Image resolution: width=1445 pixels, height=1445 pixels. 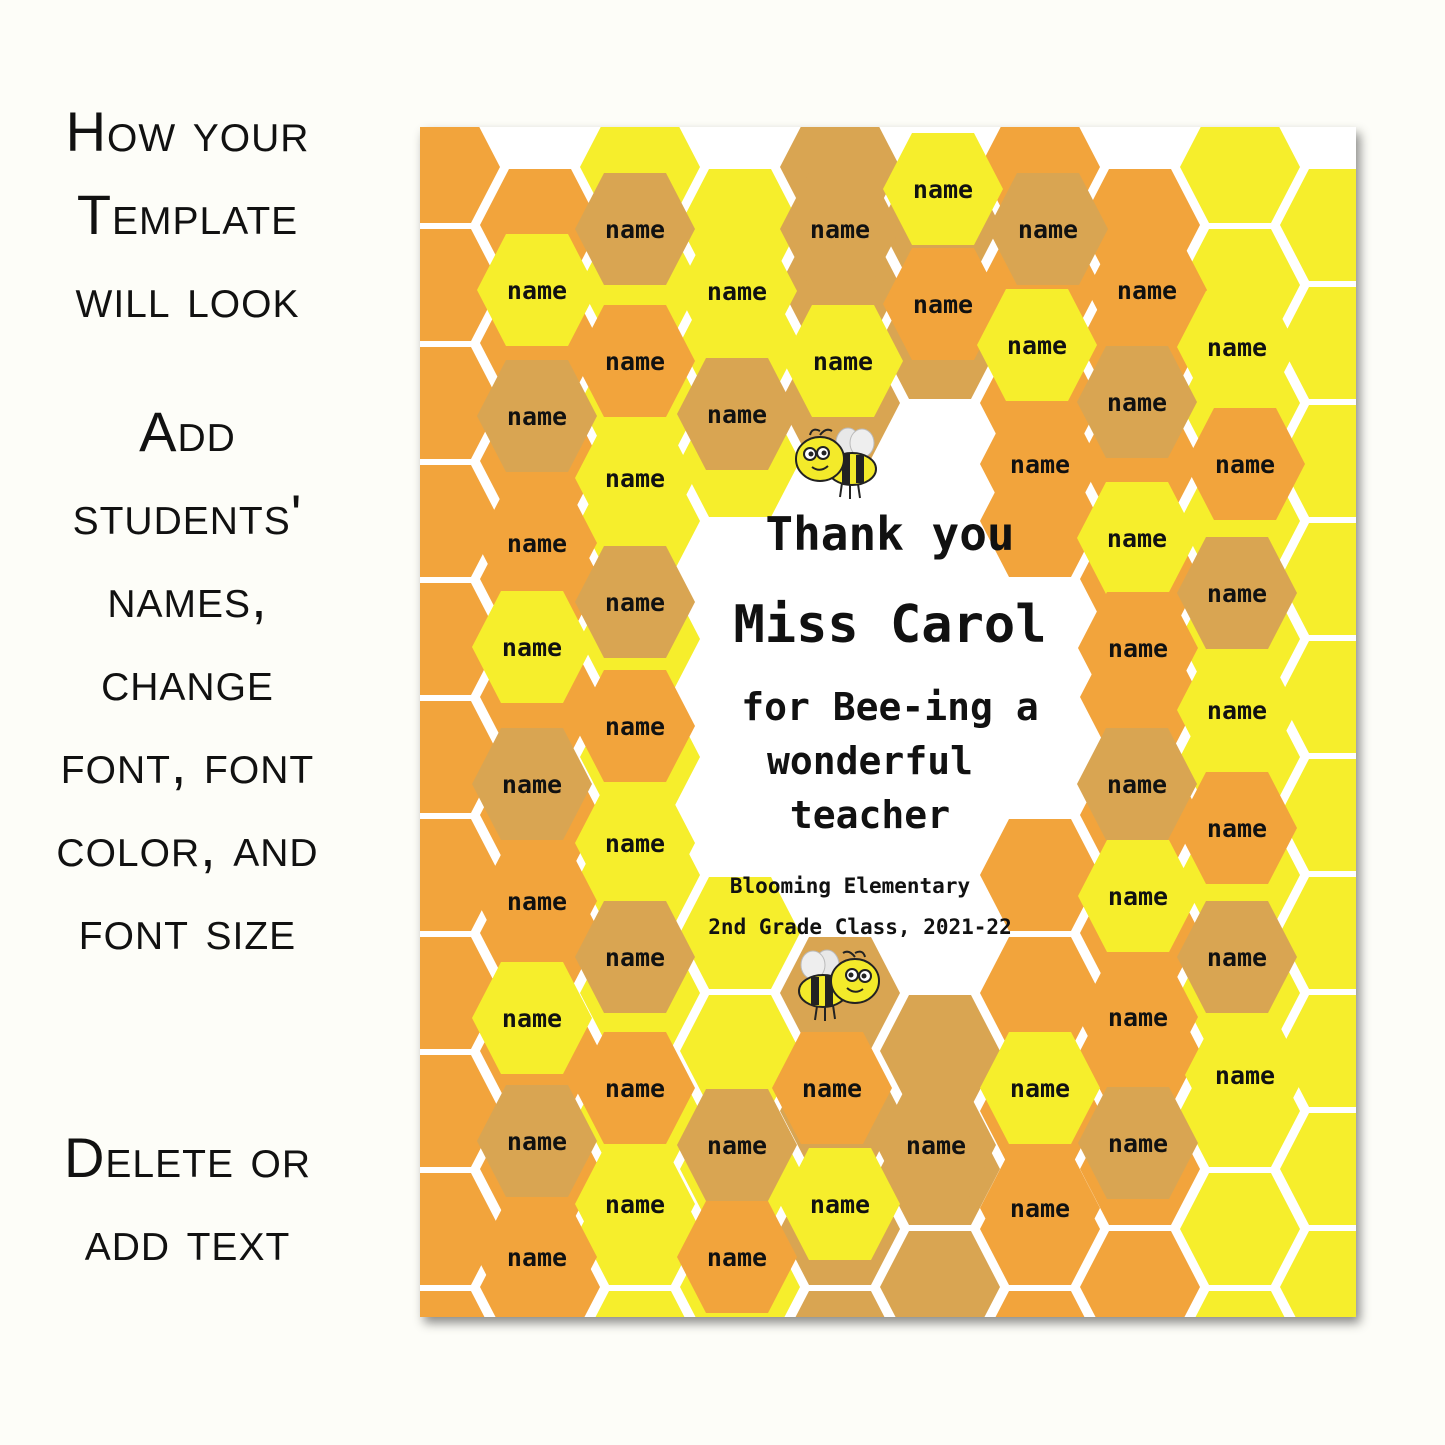 What do you see at coordinates (890, 625) in the screenshot?
I see `teacher-name: Miss Carol` at bounding box center [890, 625].